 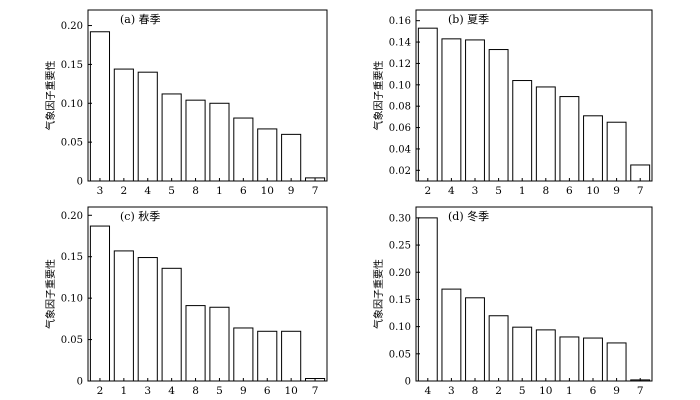 What do you see at coordinates (72, 143) in the screenshot?
I see `y-tick-label: 0.05` at bounding box center [72, 143].